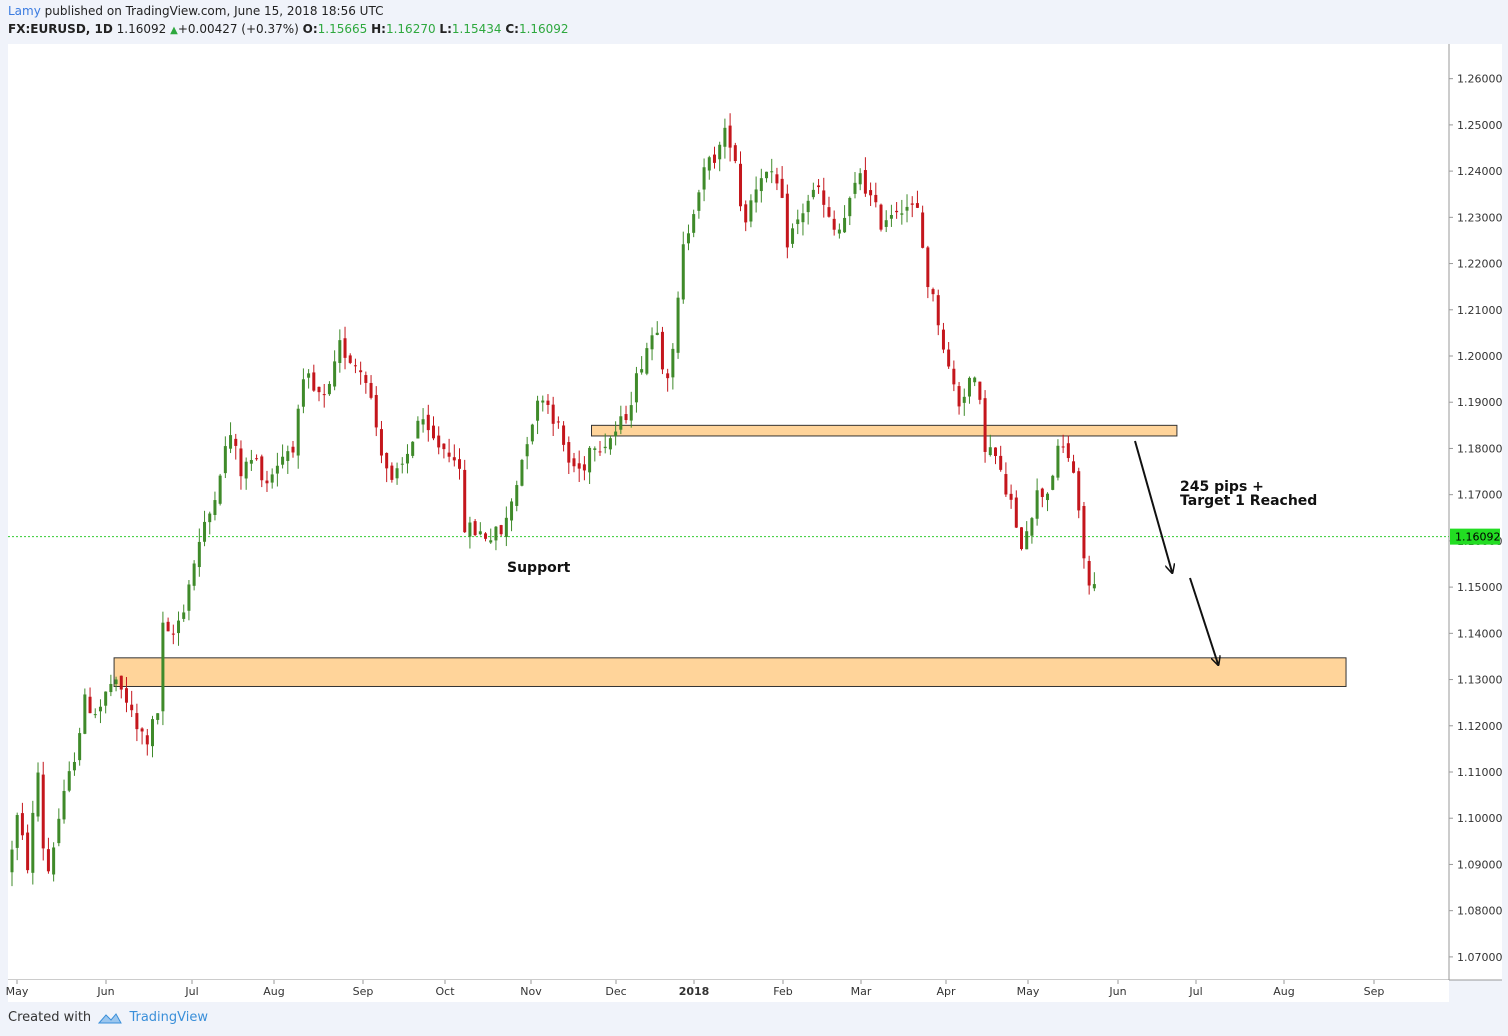 This screenshot has height=1036, width=1508. I want to click on y-tick-label: 1.11000, so click(1480, 772).